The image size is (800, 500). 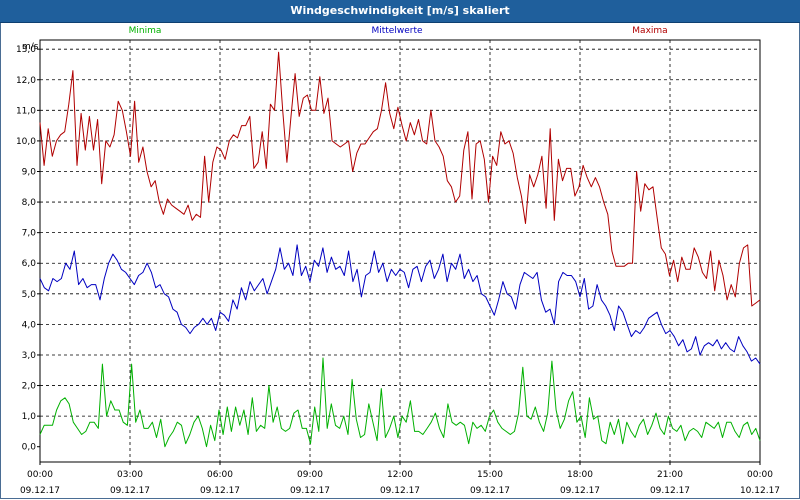 I want to click on legend-entry-maxima: Maxima, so click(x=649, y=31).